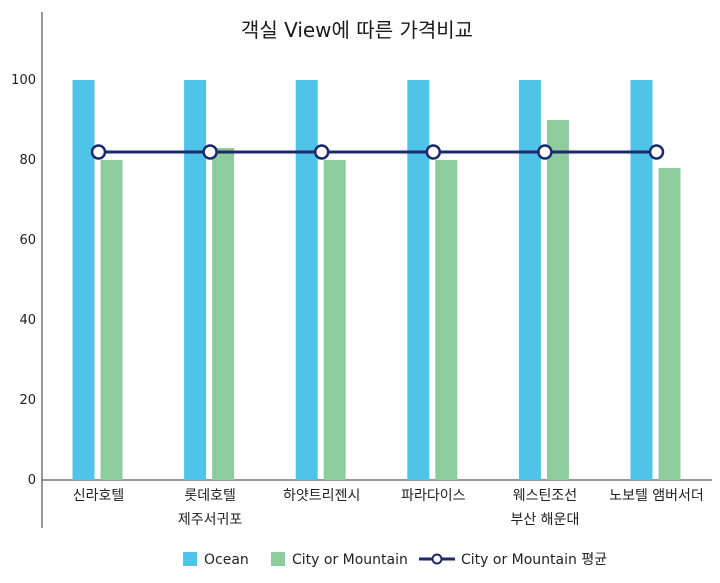 The width and height of the screenshot is (720, 583). I want to click on average-line, so click(377, 152).